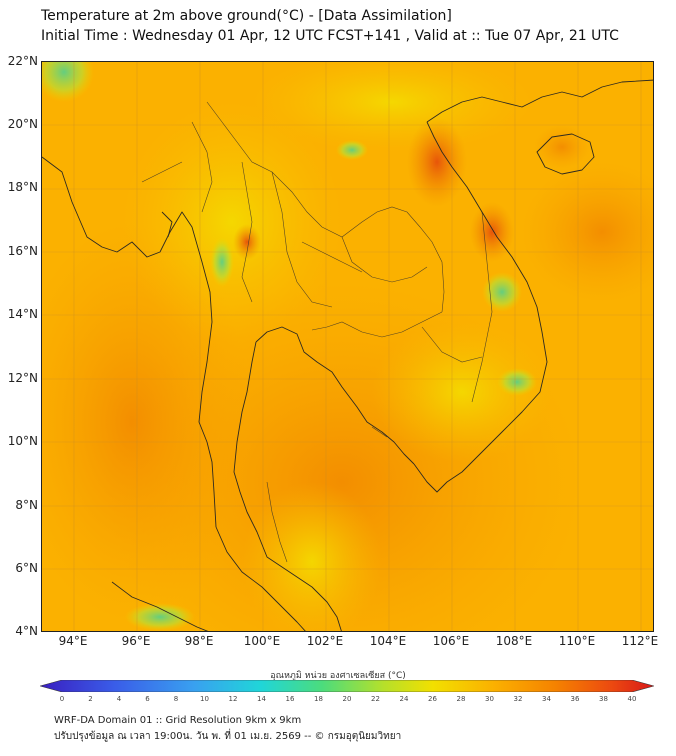 This screenshot has width=676, height=756. What do you see at coordinates (452, 344) in the screenshot?
I see `cambodia-border` at bounding box center [452, 344].